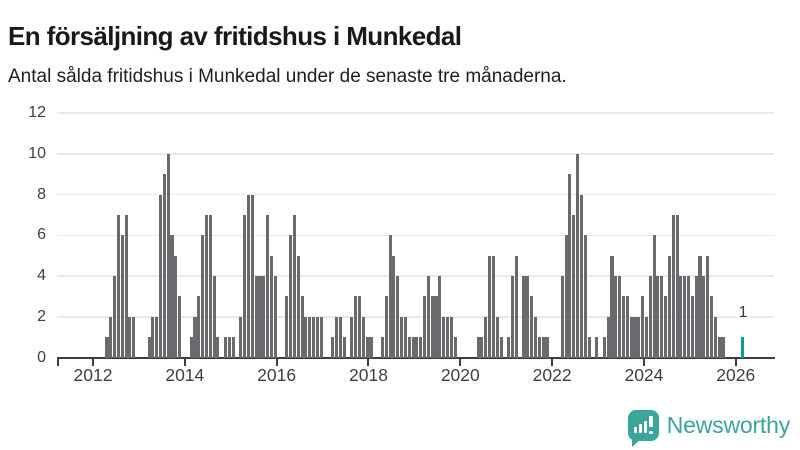 The image size is (800, 450). Describe the element at coordinates (41, 275) in the screenshot. I see `y-axis-tick-label: 4` at that location.